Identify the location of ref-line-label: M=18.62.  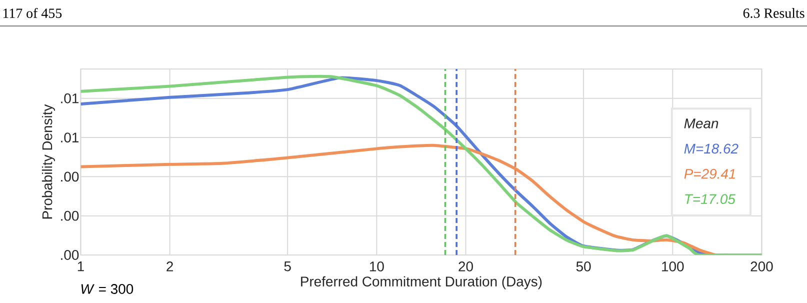
(711, 149).